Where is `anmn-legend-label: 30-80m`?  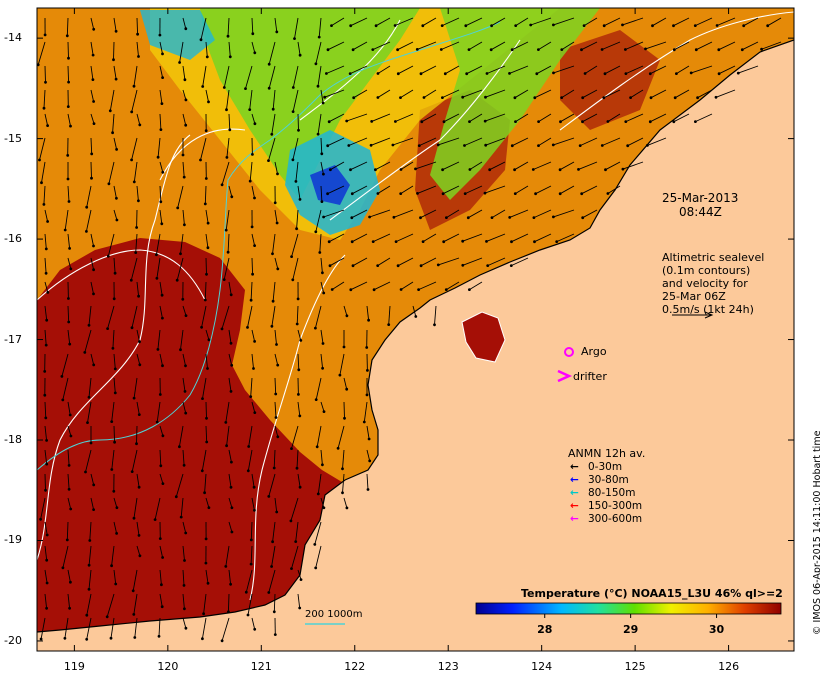 anmn-legend-label: 30-80m is located at coordinates (608, 480).